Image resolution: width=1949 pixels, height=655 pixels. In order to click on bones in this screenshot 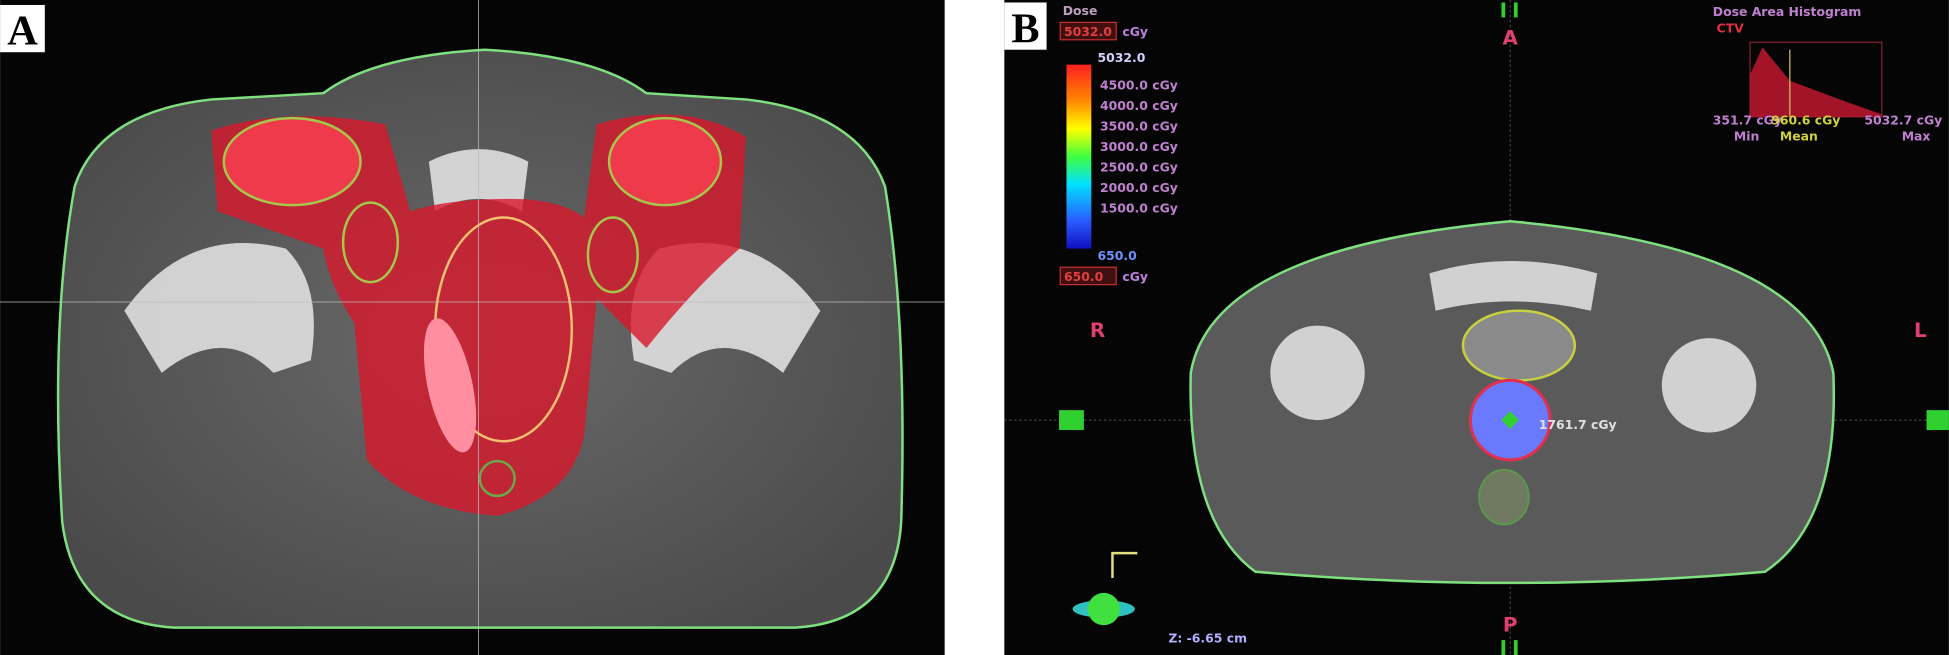, I will do `click(1513, 347)`.